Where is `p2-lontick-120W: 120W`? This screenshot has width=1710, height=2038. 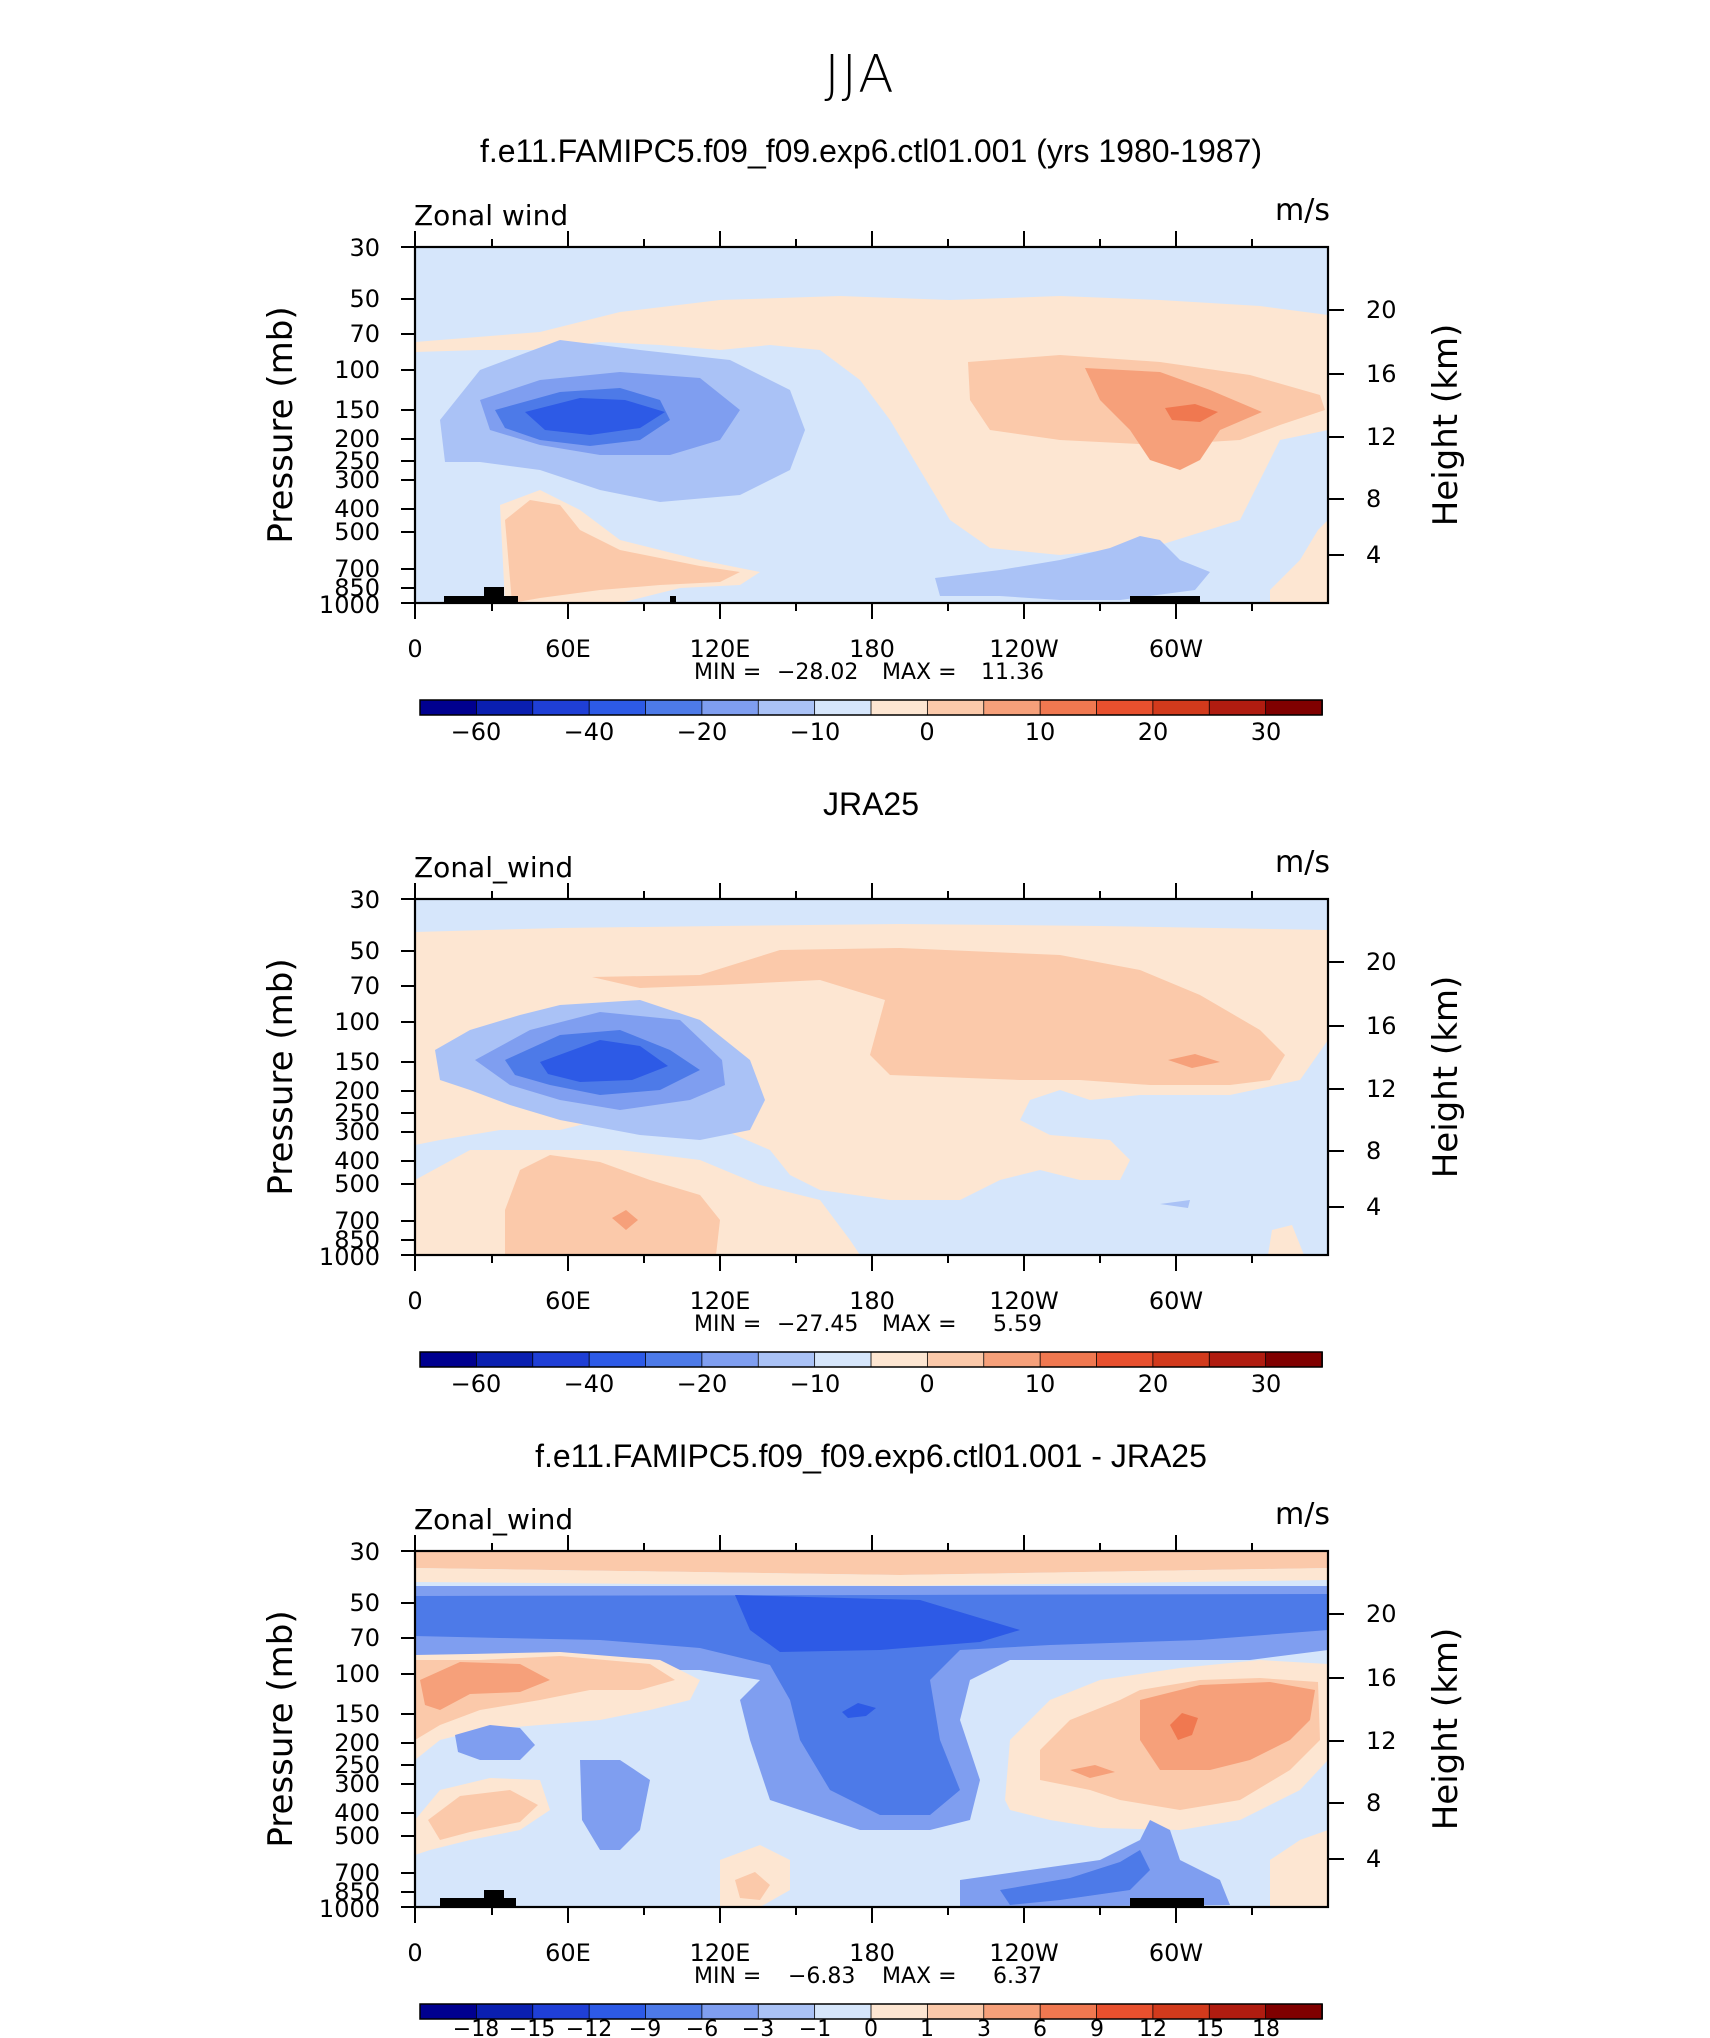 p2-lontick-120W: 120W is located at coordinates (1024, 1301).